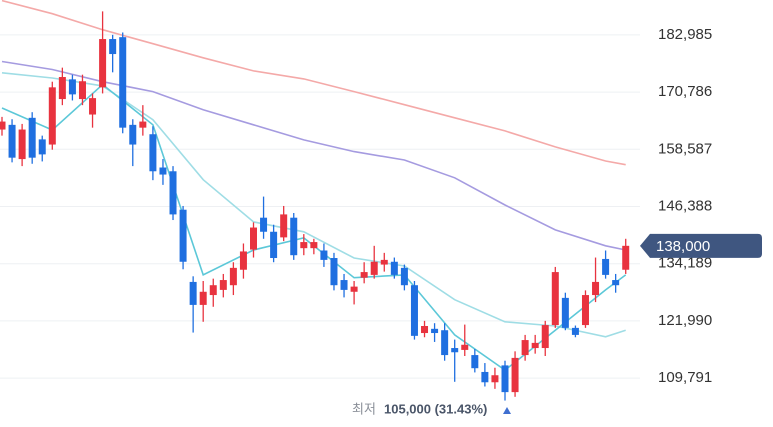 This screenshot has width=773, height=427. I want to click on y-tick-label: 158,587, so click(685, 148).